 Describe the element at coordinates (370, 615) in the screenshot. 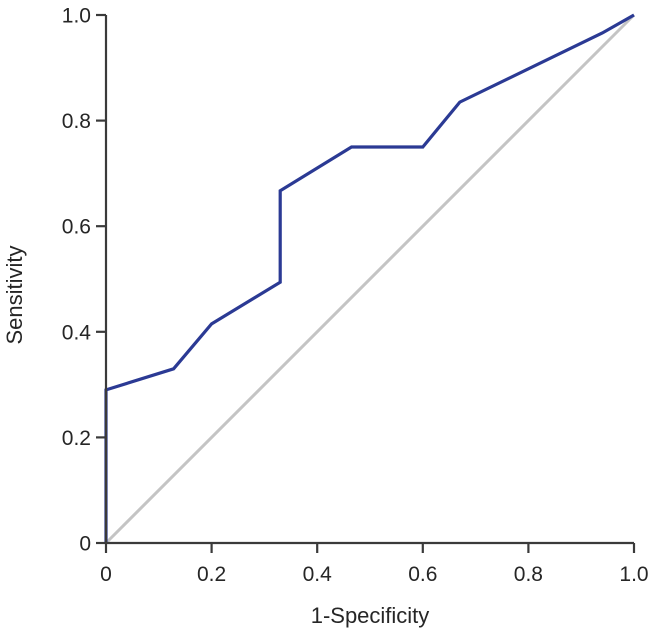

I see `x-axis-title: 1-Specificity` at that location.